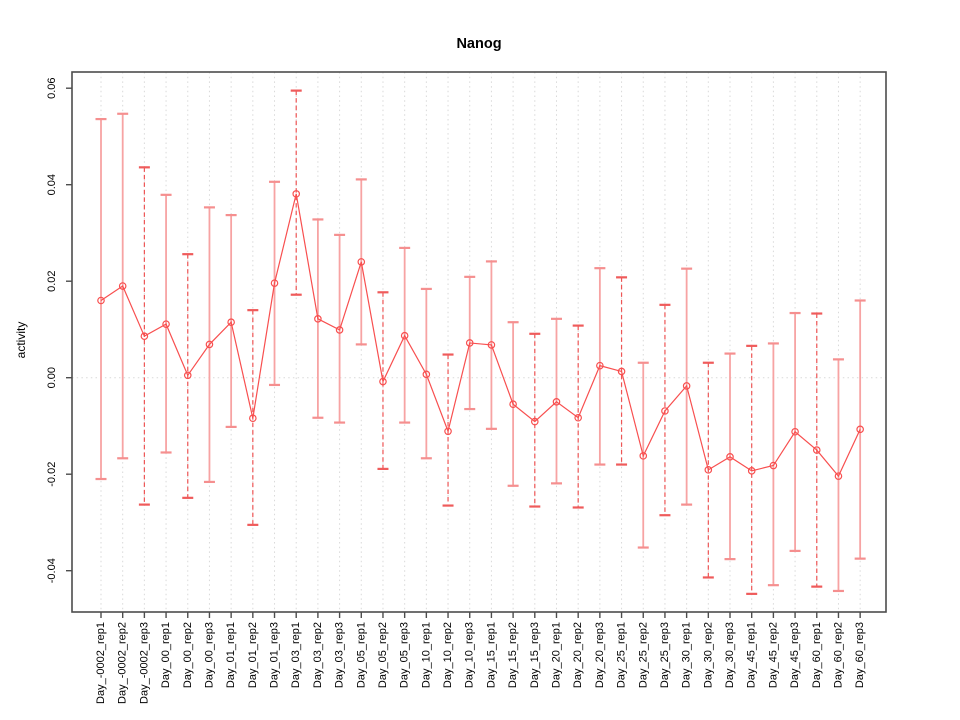 The height and width of the screenshot is (720, 960). Describe the element at coordinates (123, 663) in the screenshot. I see `x-tick-label: Day_-0002_rep2` at that location.